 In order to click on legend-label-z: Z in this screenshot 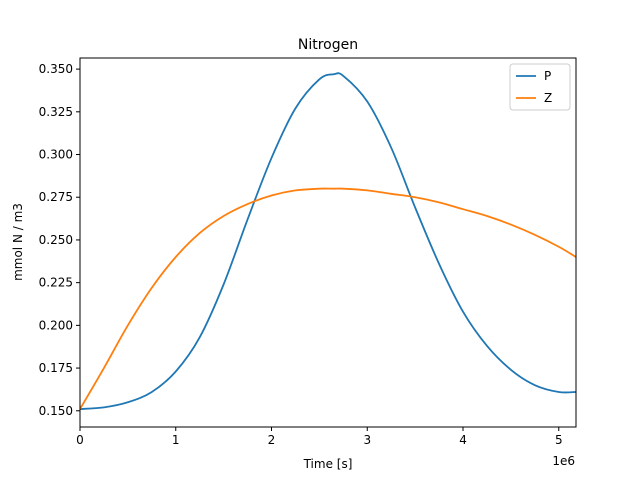, I will do `click(548, 98)`.